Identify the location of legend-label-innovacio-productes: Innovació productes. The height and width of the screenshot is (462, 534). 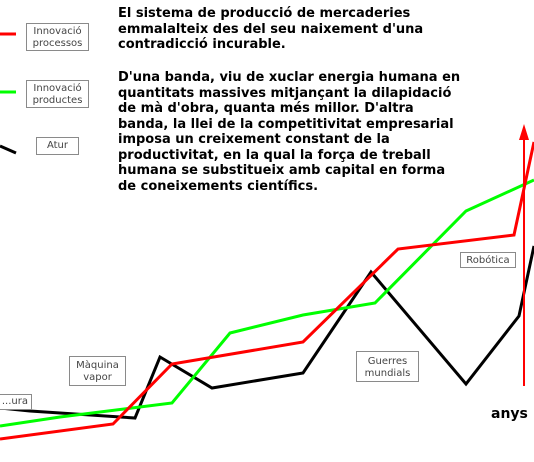
(57, 94).